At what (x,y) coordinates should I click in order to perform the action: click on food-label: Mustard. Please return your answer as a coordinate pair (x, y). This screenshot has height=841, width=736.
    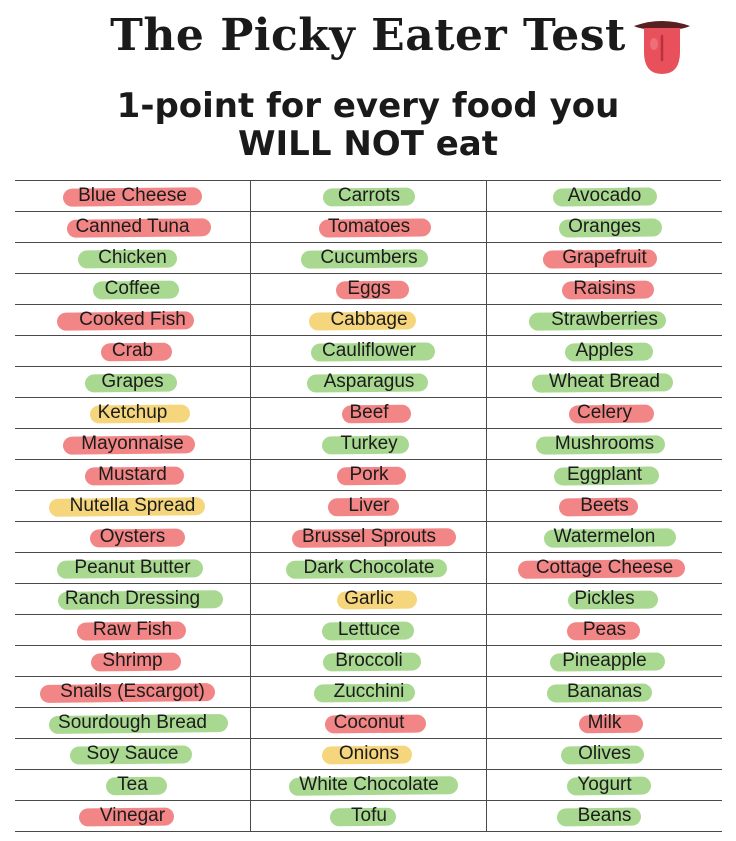
    Looking at the image, I should click on (132, 474).